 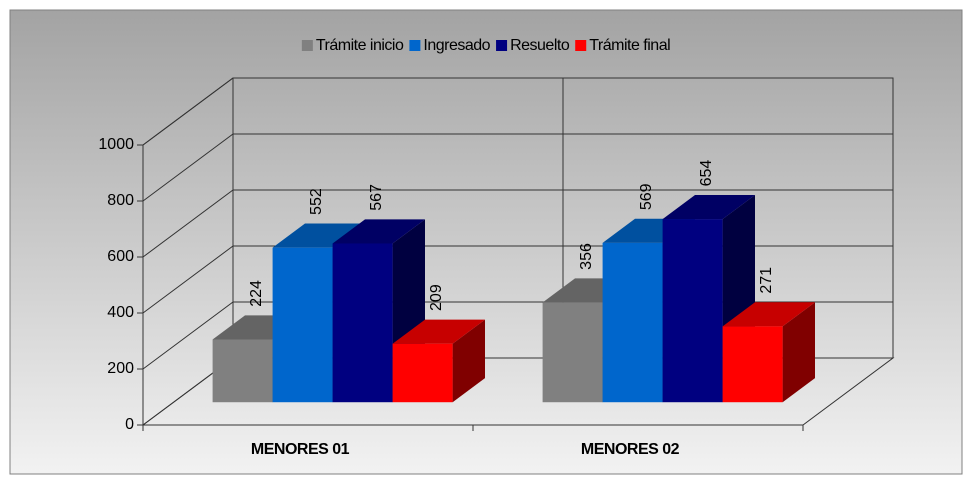 I want to click on y-tick-label: 800, so click(x=120, y=200).